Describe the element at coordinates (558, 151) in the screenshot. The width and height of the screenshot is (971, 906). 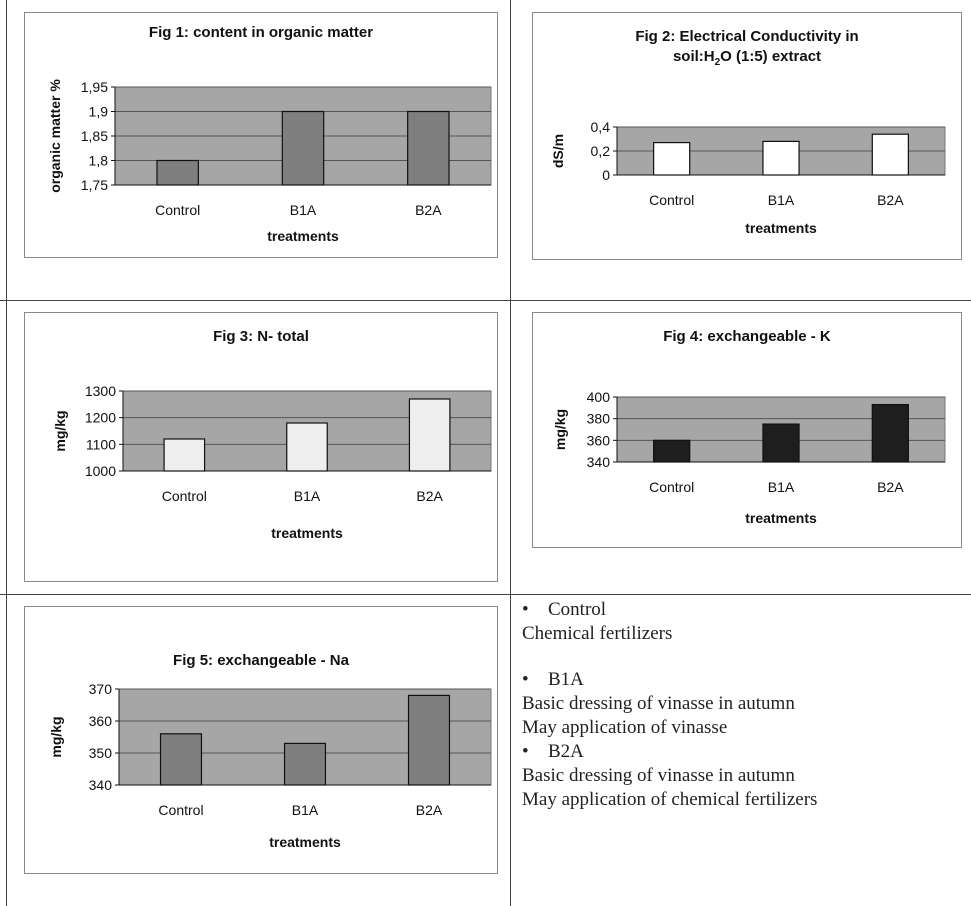
I see `y-axis-label: dS/m` at that location.